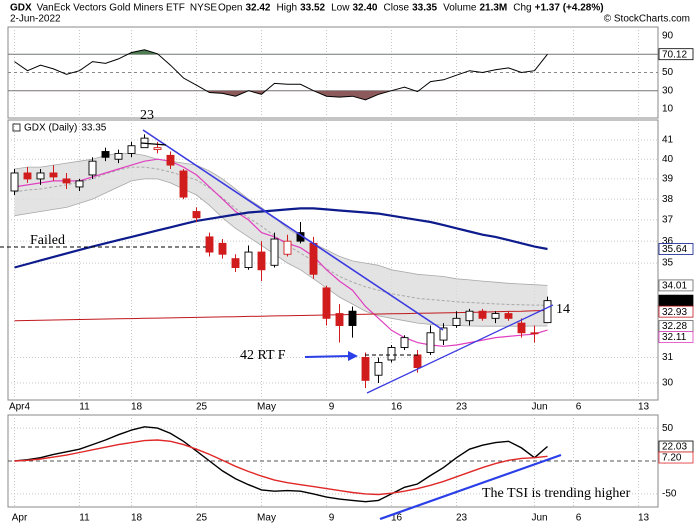 The height and width of the screenshot is (524, 694). I want to click on value-badge-label: 35.64, so click(674, 249).